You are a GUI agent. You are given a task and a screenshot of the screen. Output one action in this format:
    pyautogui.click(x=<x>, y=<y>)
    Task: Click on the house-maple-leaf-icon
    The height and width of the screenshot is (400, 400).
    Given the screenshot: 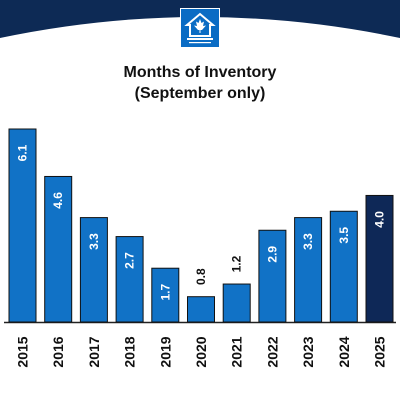 What is the action you would take?
    pyautogui.click(x=200, y=28)
    